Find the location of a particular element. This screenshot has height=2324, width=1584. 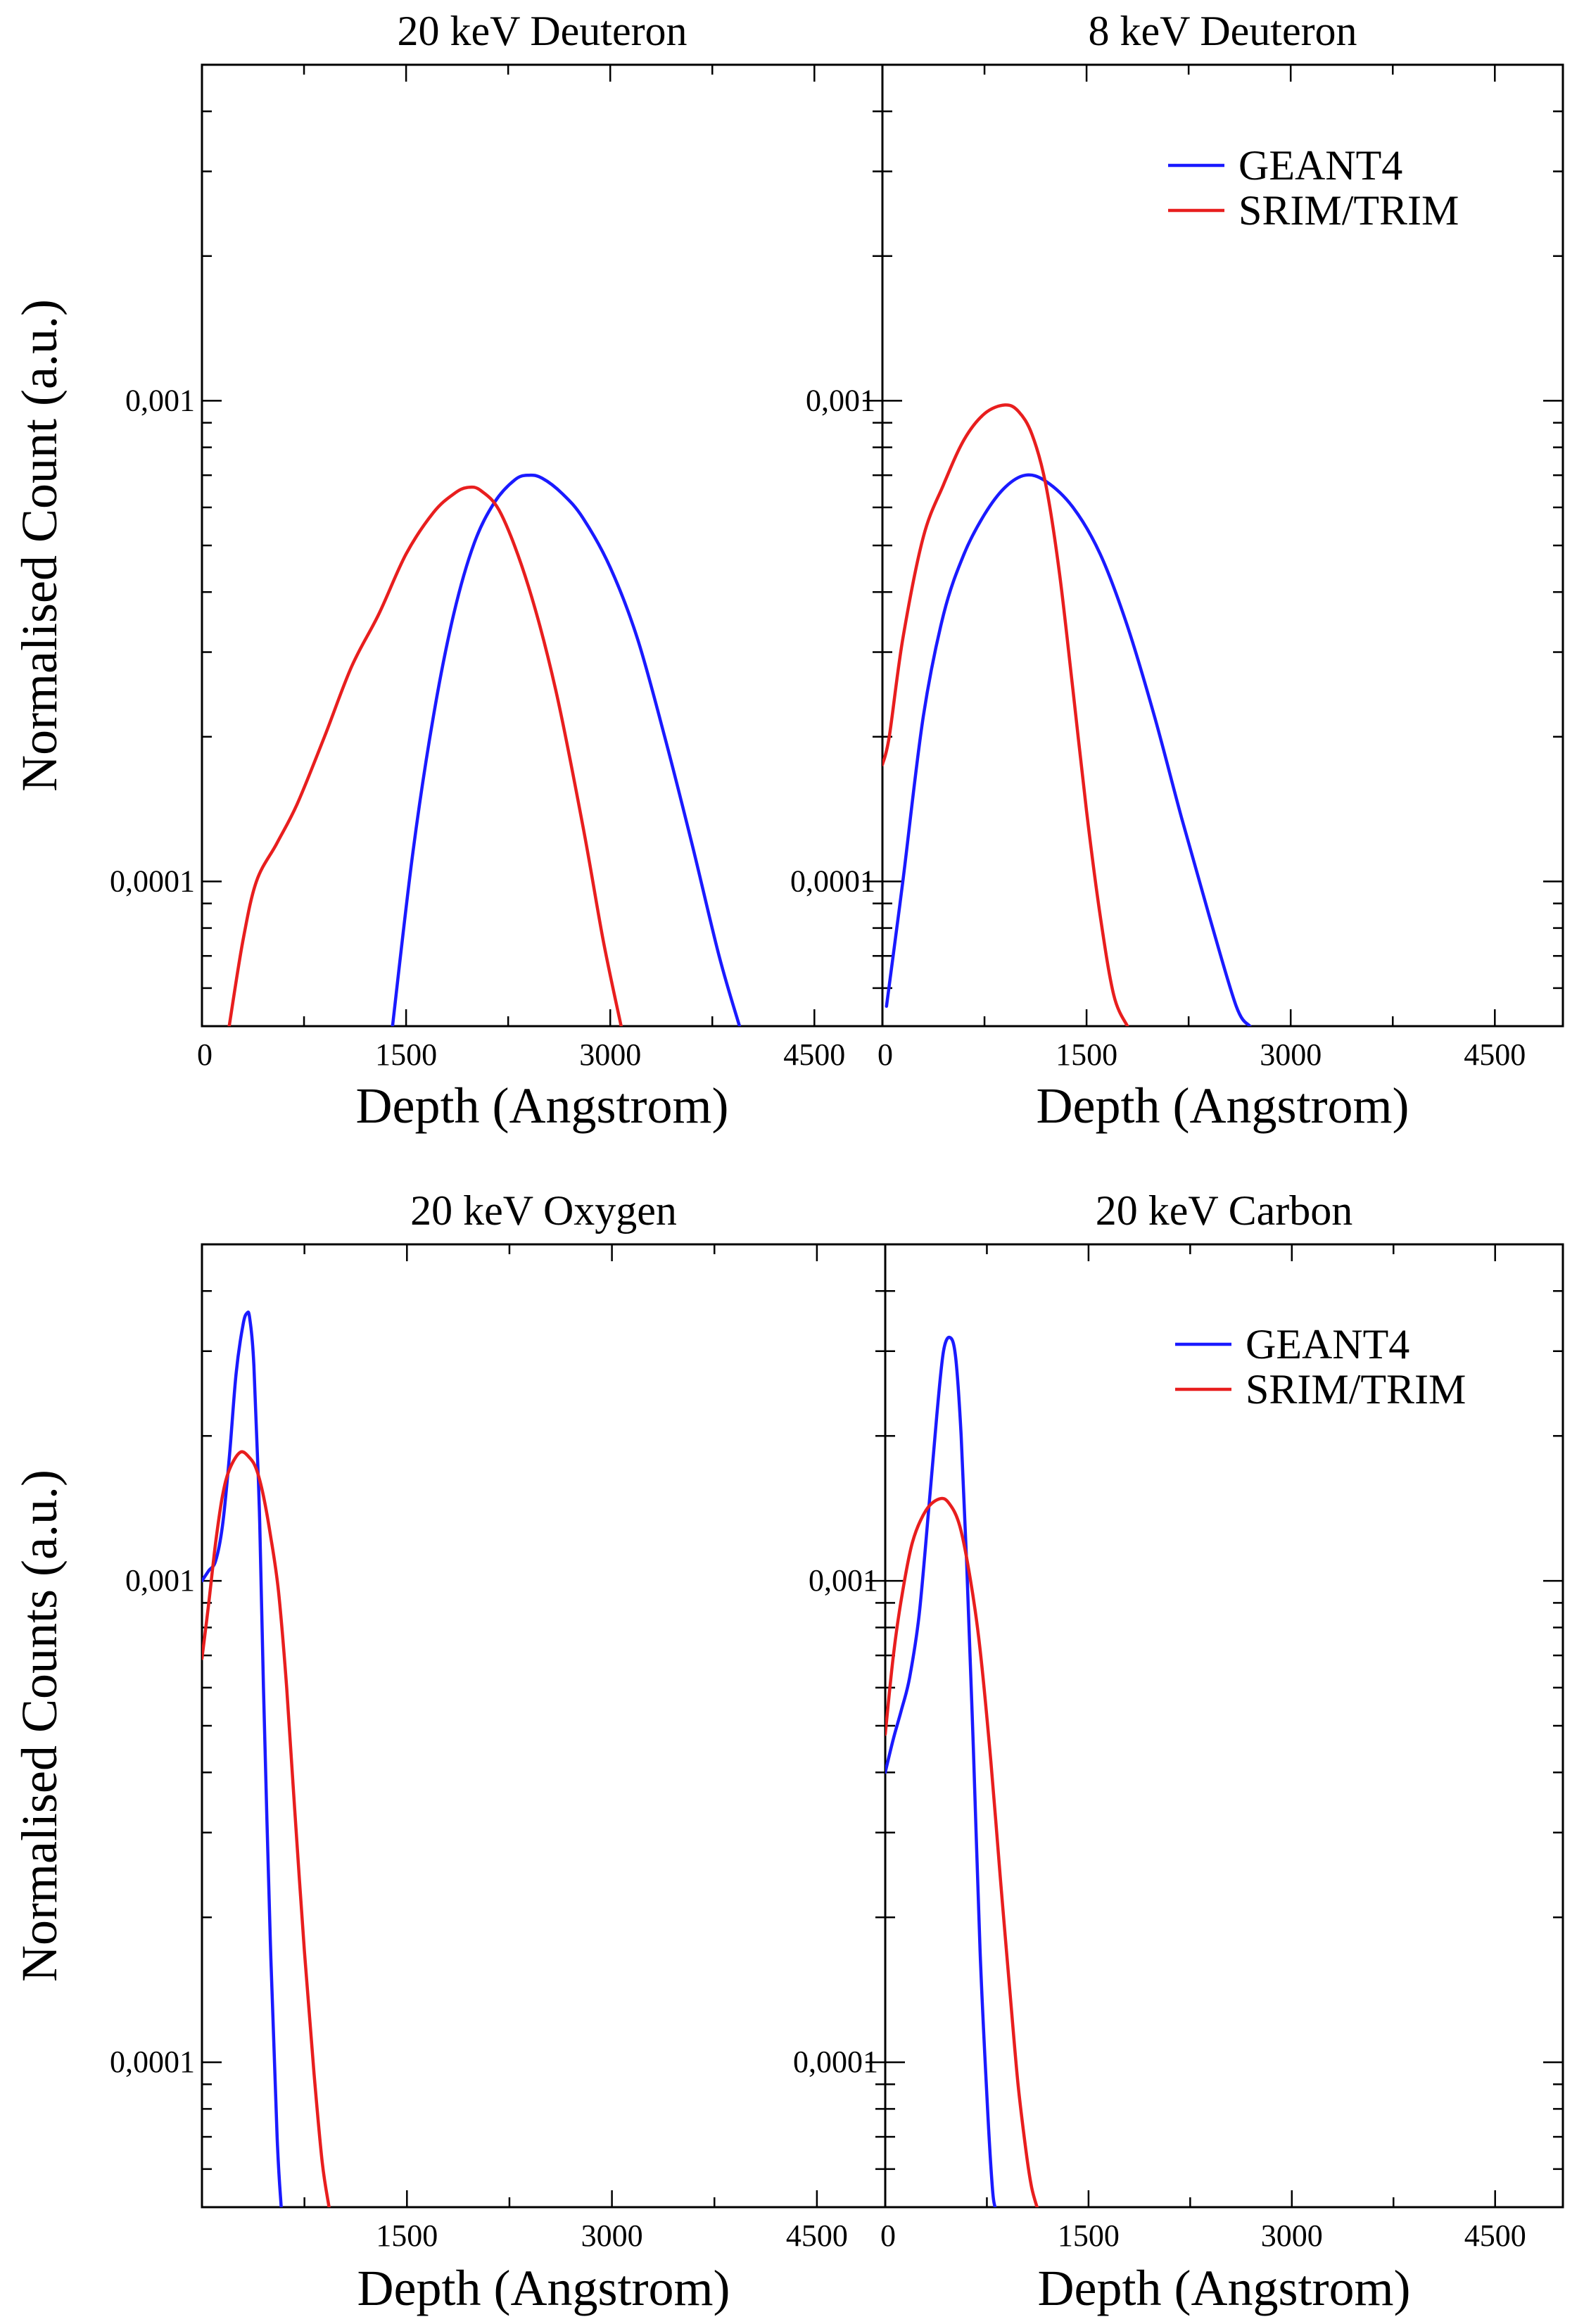

chart-title: 20 keV Oxygen is located at coordinates (543, 1210).